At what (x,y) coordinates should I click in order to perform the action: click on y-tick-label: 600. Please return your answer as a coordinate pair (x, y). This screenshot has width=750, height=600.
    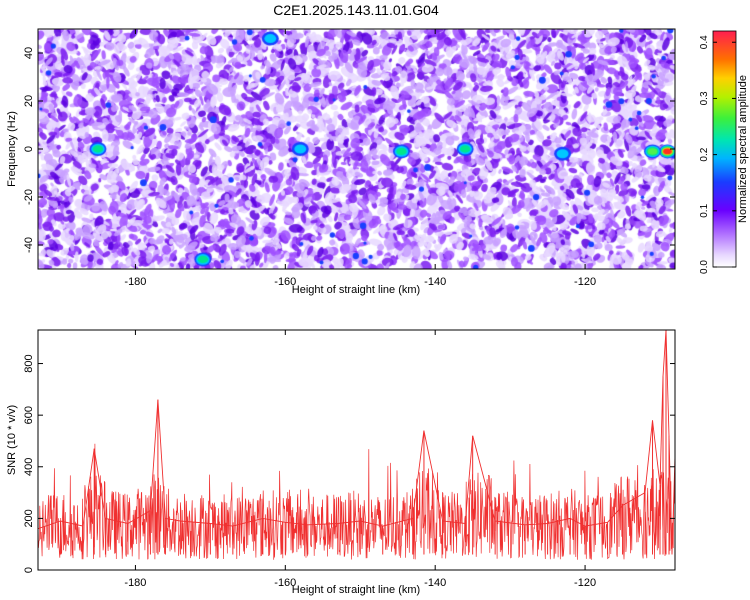
    Looking at the image, I should click on (29, 415).